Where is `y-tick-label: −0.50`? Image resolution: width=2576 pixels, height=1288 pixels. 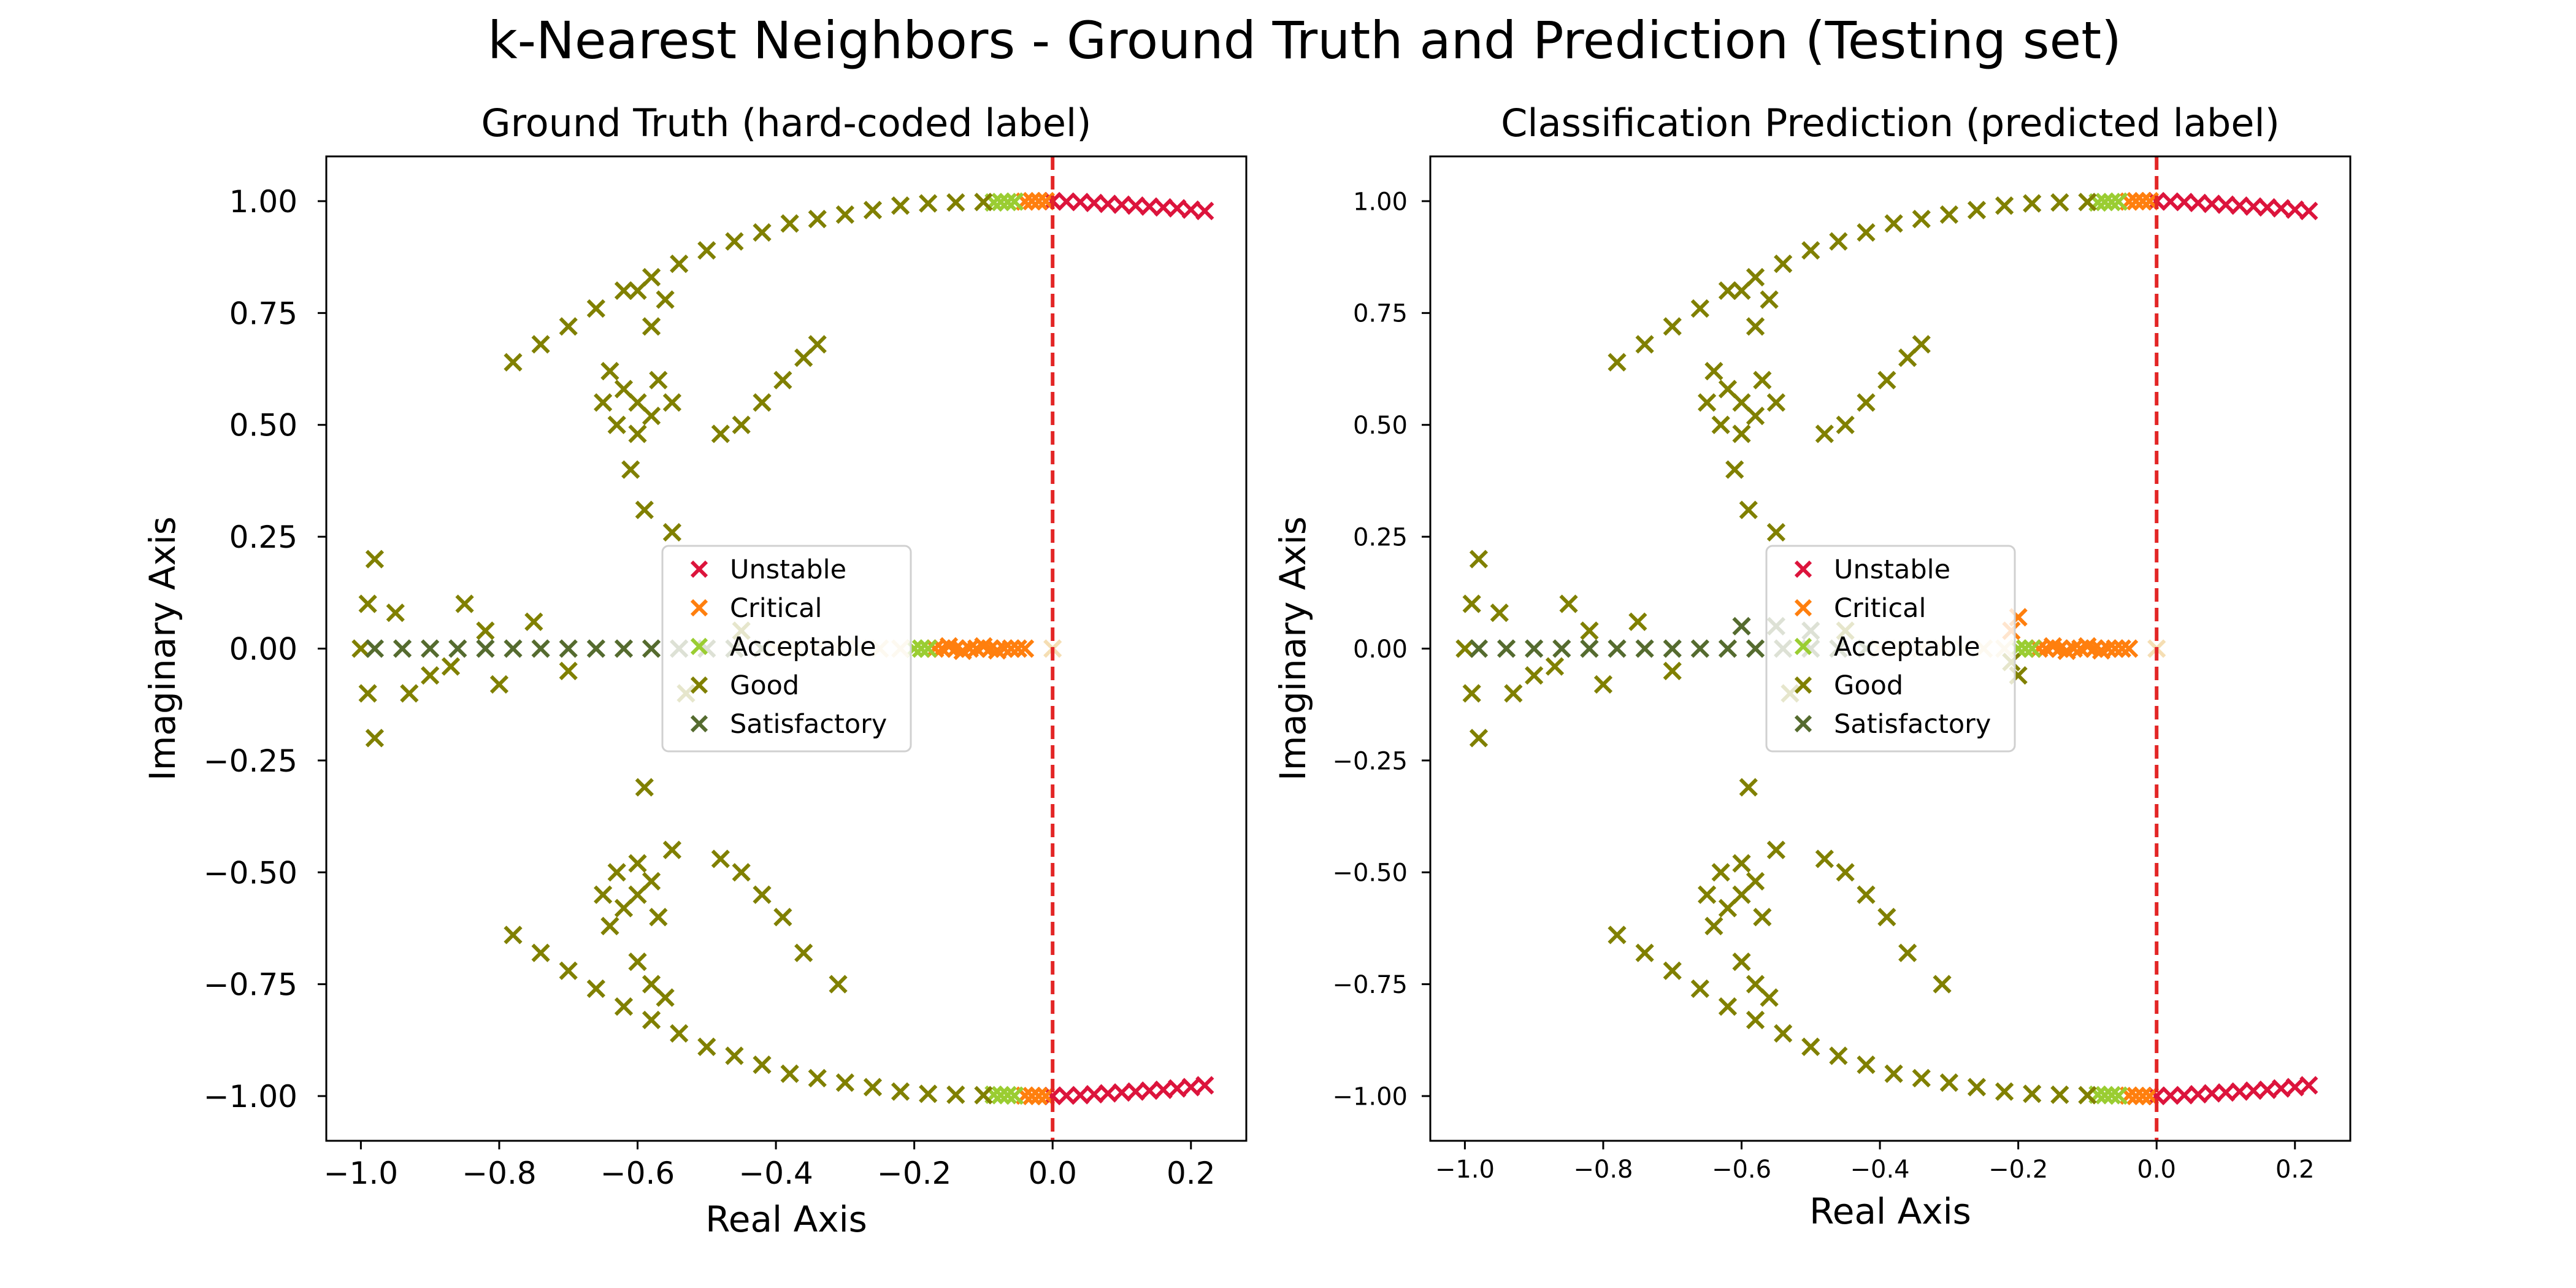
y-tick-label: −0.50 is located at coordinates (1370, 873).